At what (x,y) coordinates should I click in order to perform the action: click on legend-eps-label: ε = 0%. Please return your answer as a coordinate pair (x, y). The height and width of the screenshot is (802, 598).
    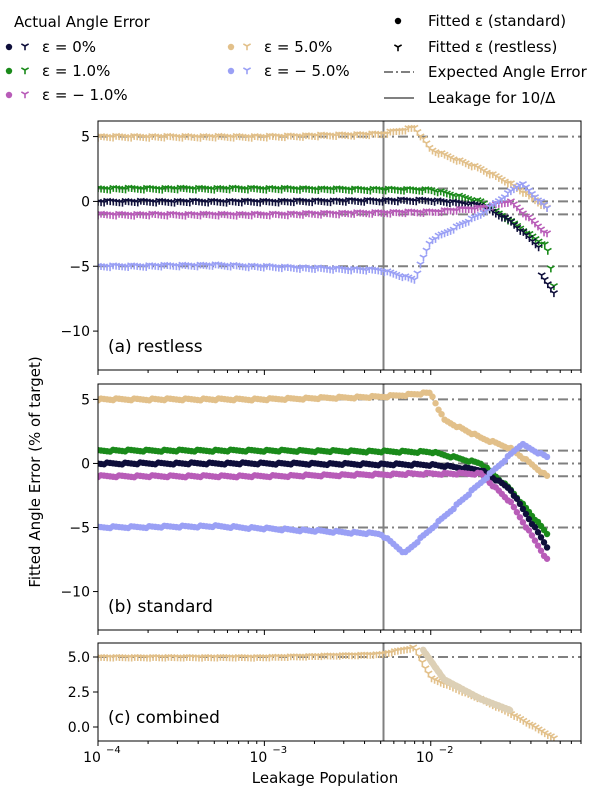
    Looking at the image, I should click on (69, 47).